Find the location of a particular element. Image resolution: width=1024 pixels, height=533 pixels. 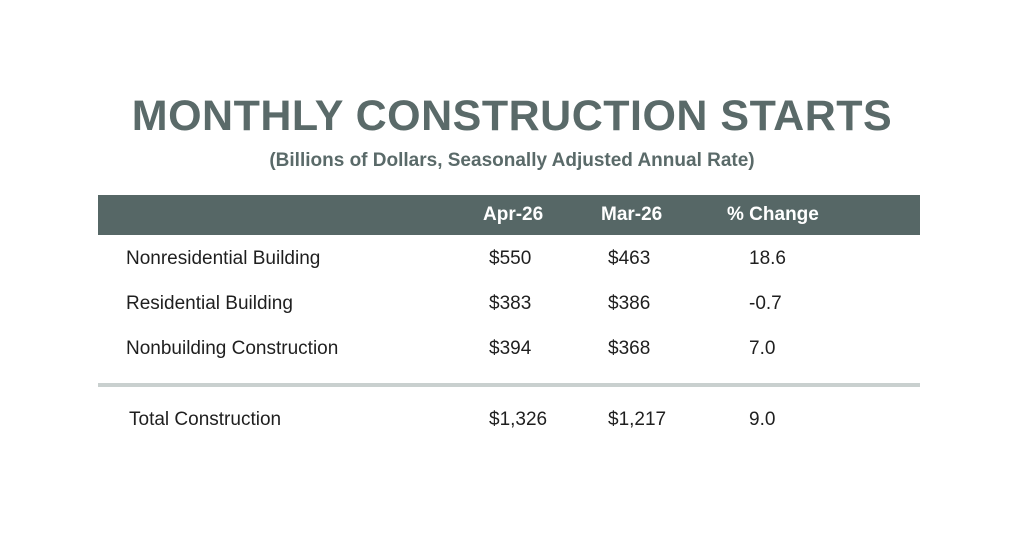

apr-value: $383 is located at coordinates (510, 303).